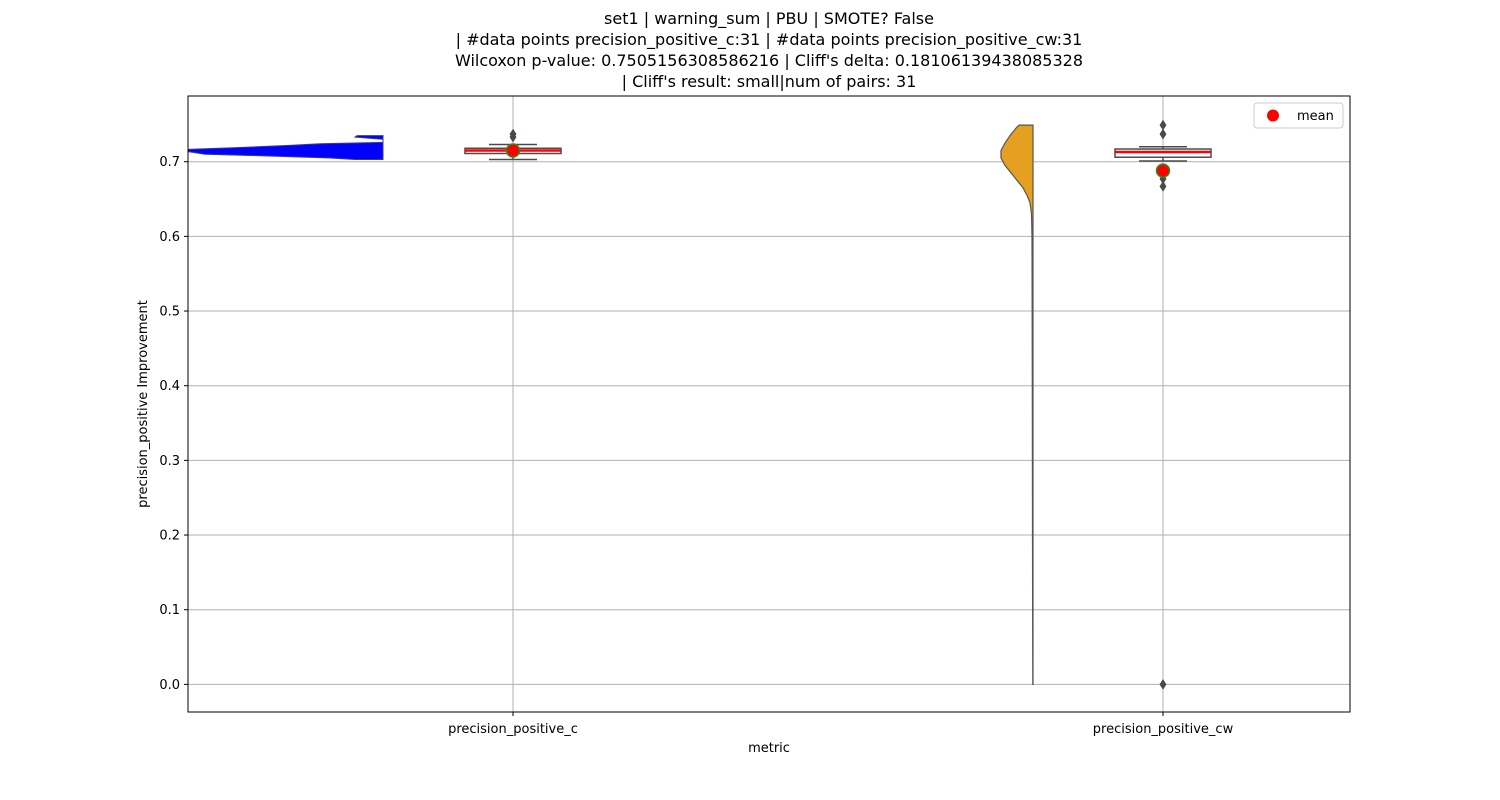 The height and width of the screenshot is (800, 1500). I want to click on legend: mean, so click(1298, 115).